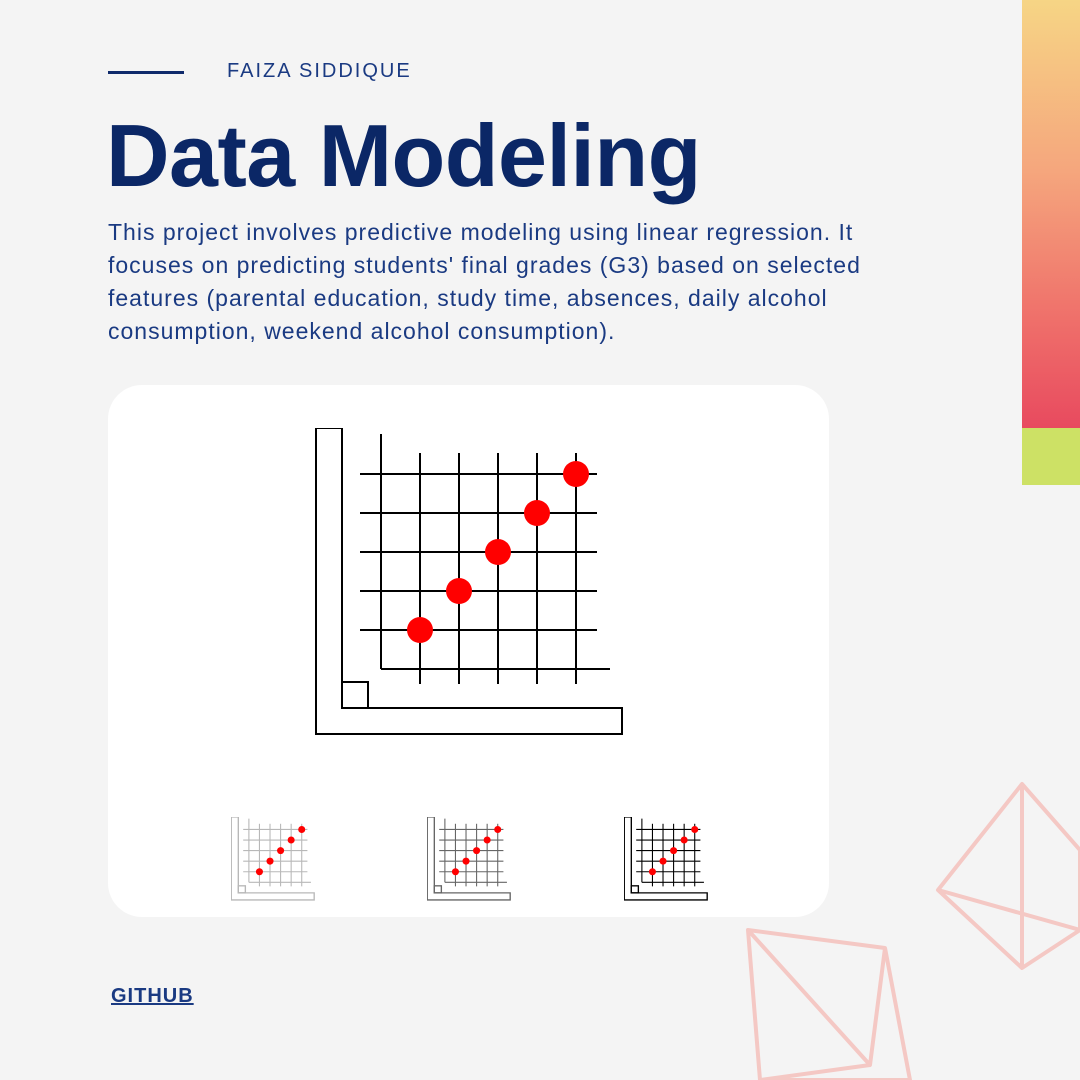 This screenshot has width=1080, height=1080. Describe the element at coordinates (913, 931) in the screenshot. I see `crystal-decoration` at that location.